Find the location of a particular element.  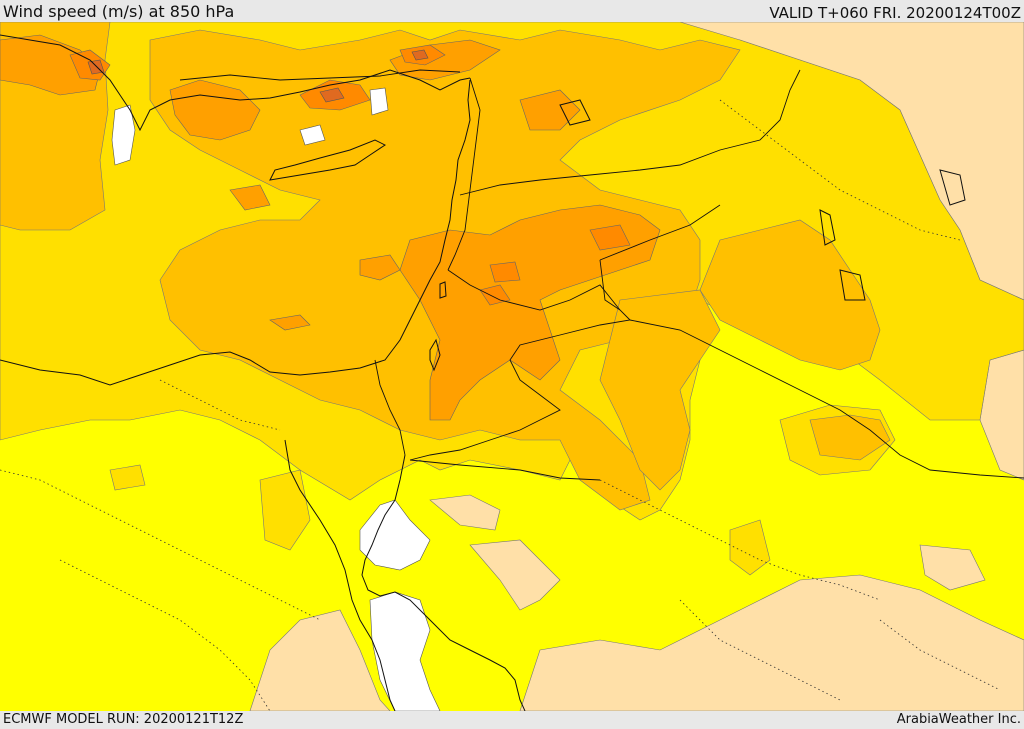

model-run-label: ECMWF MODEL RUN: 20200121T12Z is located at coordinates (123, 719).